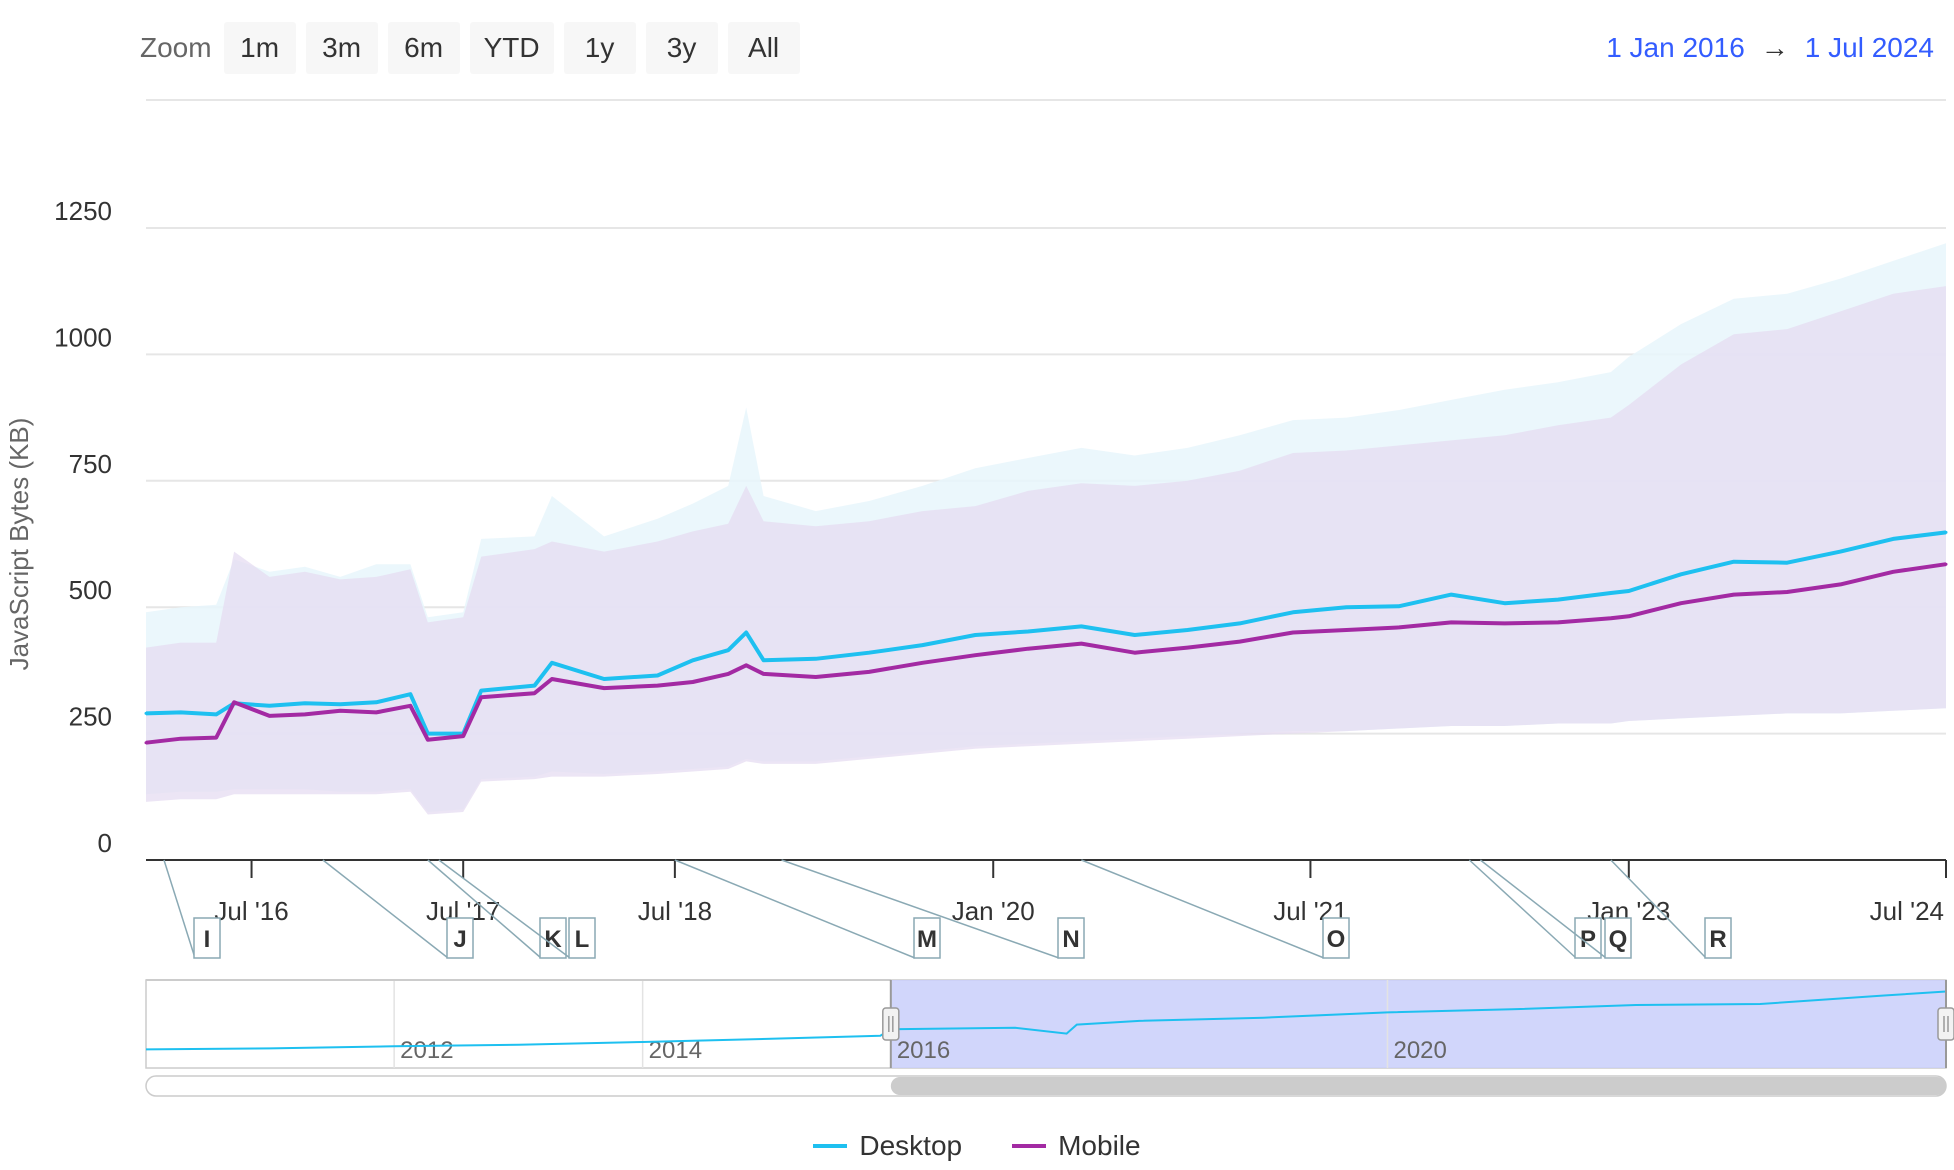  Describe the element at coordinates (599, 48) in the screenshot. I see `zoom-1y-button: 1y` at that location.